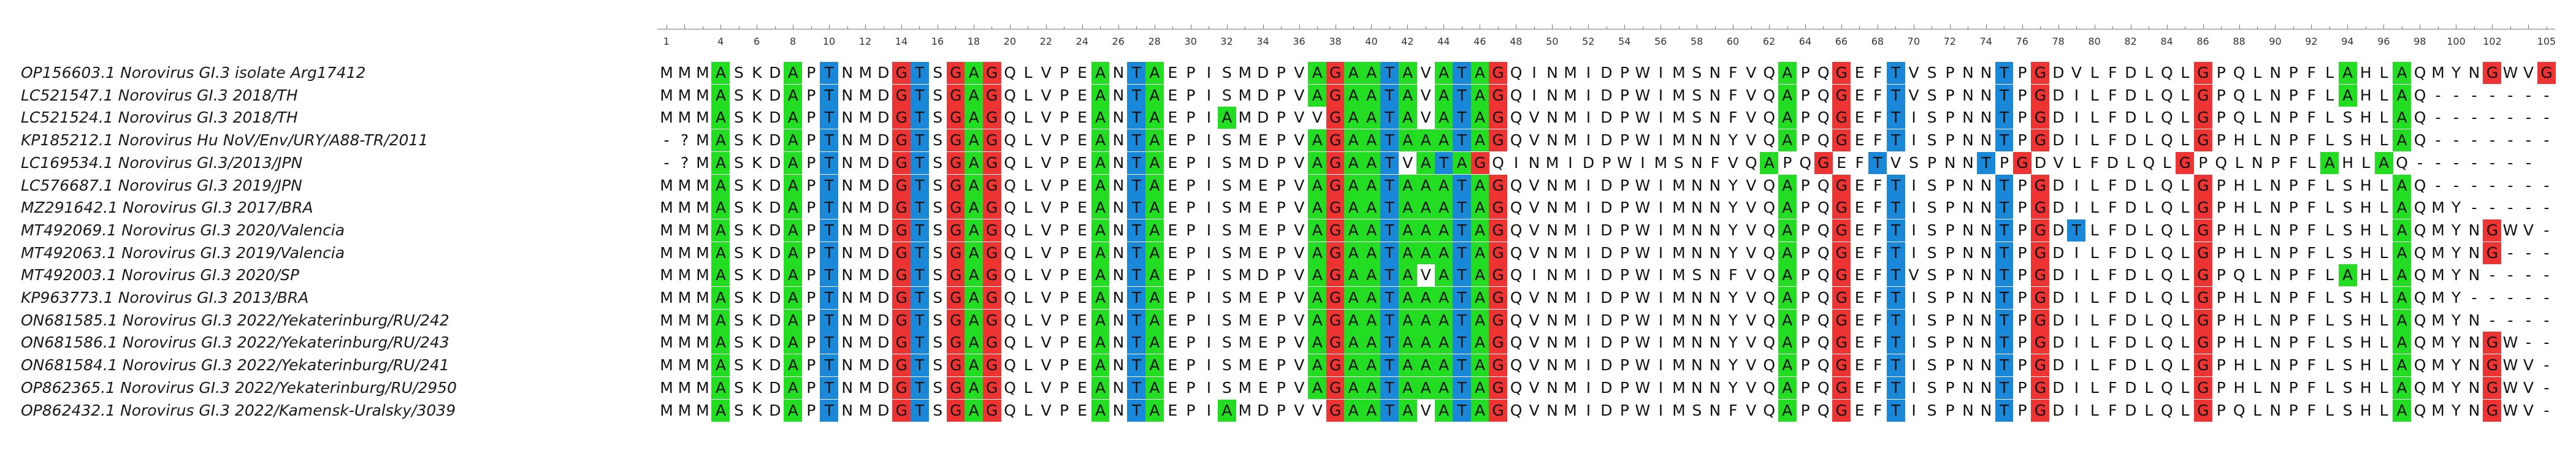 This screenshot has width=2576, height=472. What do you see at coordinates (161, 185) in the screenshot?
I see `sequence-name: LC576687.1 Norovirus GI.3 2019/JPN` at bounding box center [161, 185].